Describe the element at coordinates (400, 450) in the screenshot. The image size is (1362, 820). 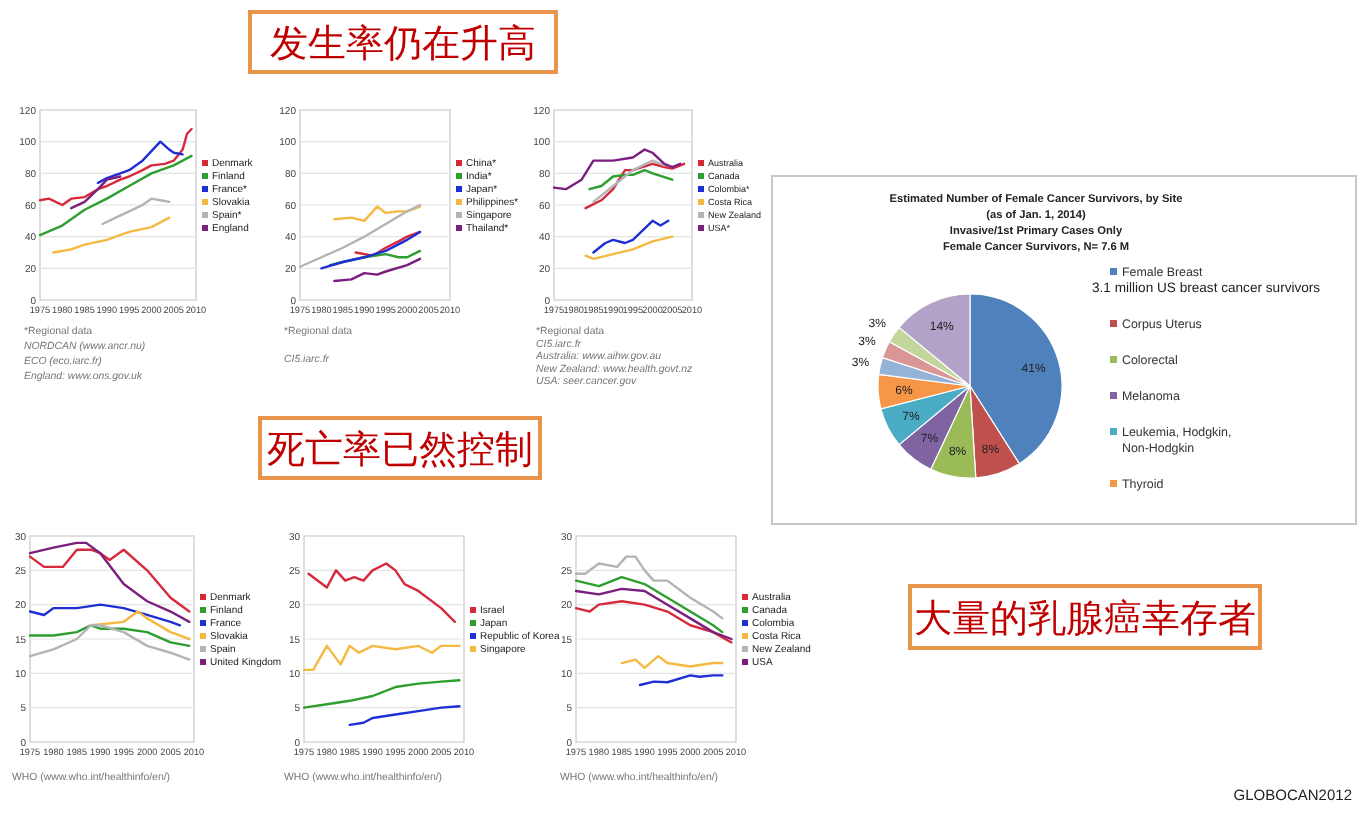
I see `chart-title: 死亡率已然控制` at that location.